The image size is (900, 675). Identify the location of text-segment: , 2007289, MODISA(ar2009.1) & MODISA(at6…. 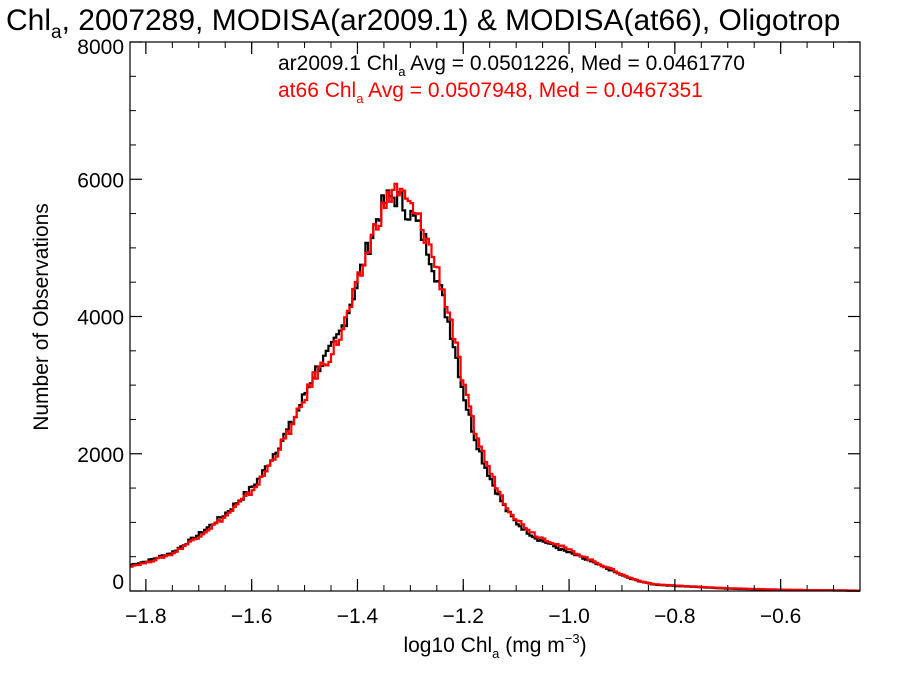
(451, 20).